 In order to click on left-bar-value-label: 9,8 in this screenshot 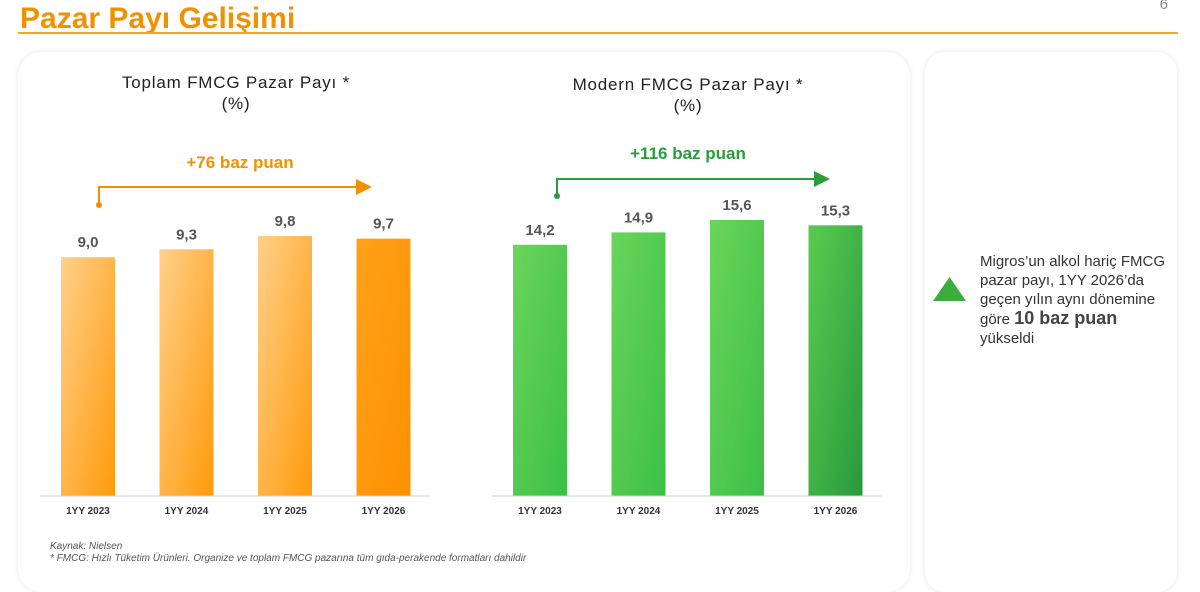, I will do `click(285, 221)`.